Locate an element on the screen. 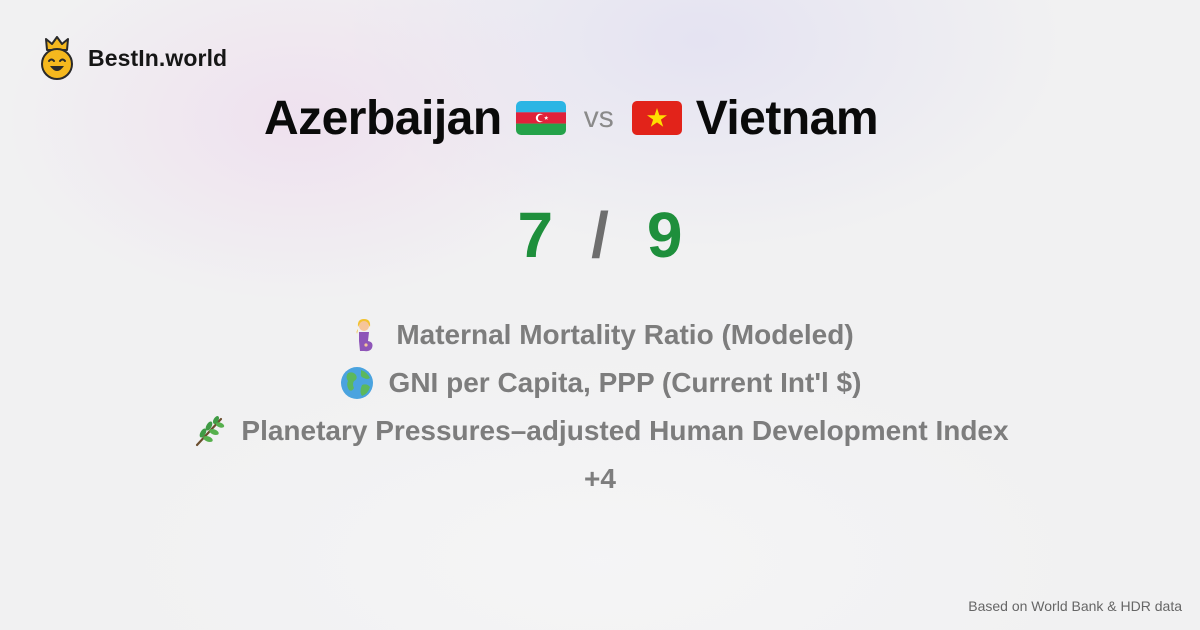  metric-item: GNI per Capita, PPP (Current Int'l $) is located at coordinates (600, 383).